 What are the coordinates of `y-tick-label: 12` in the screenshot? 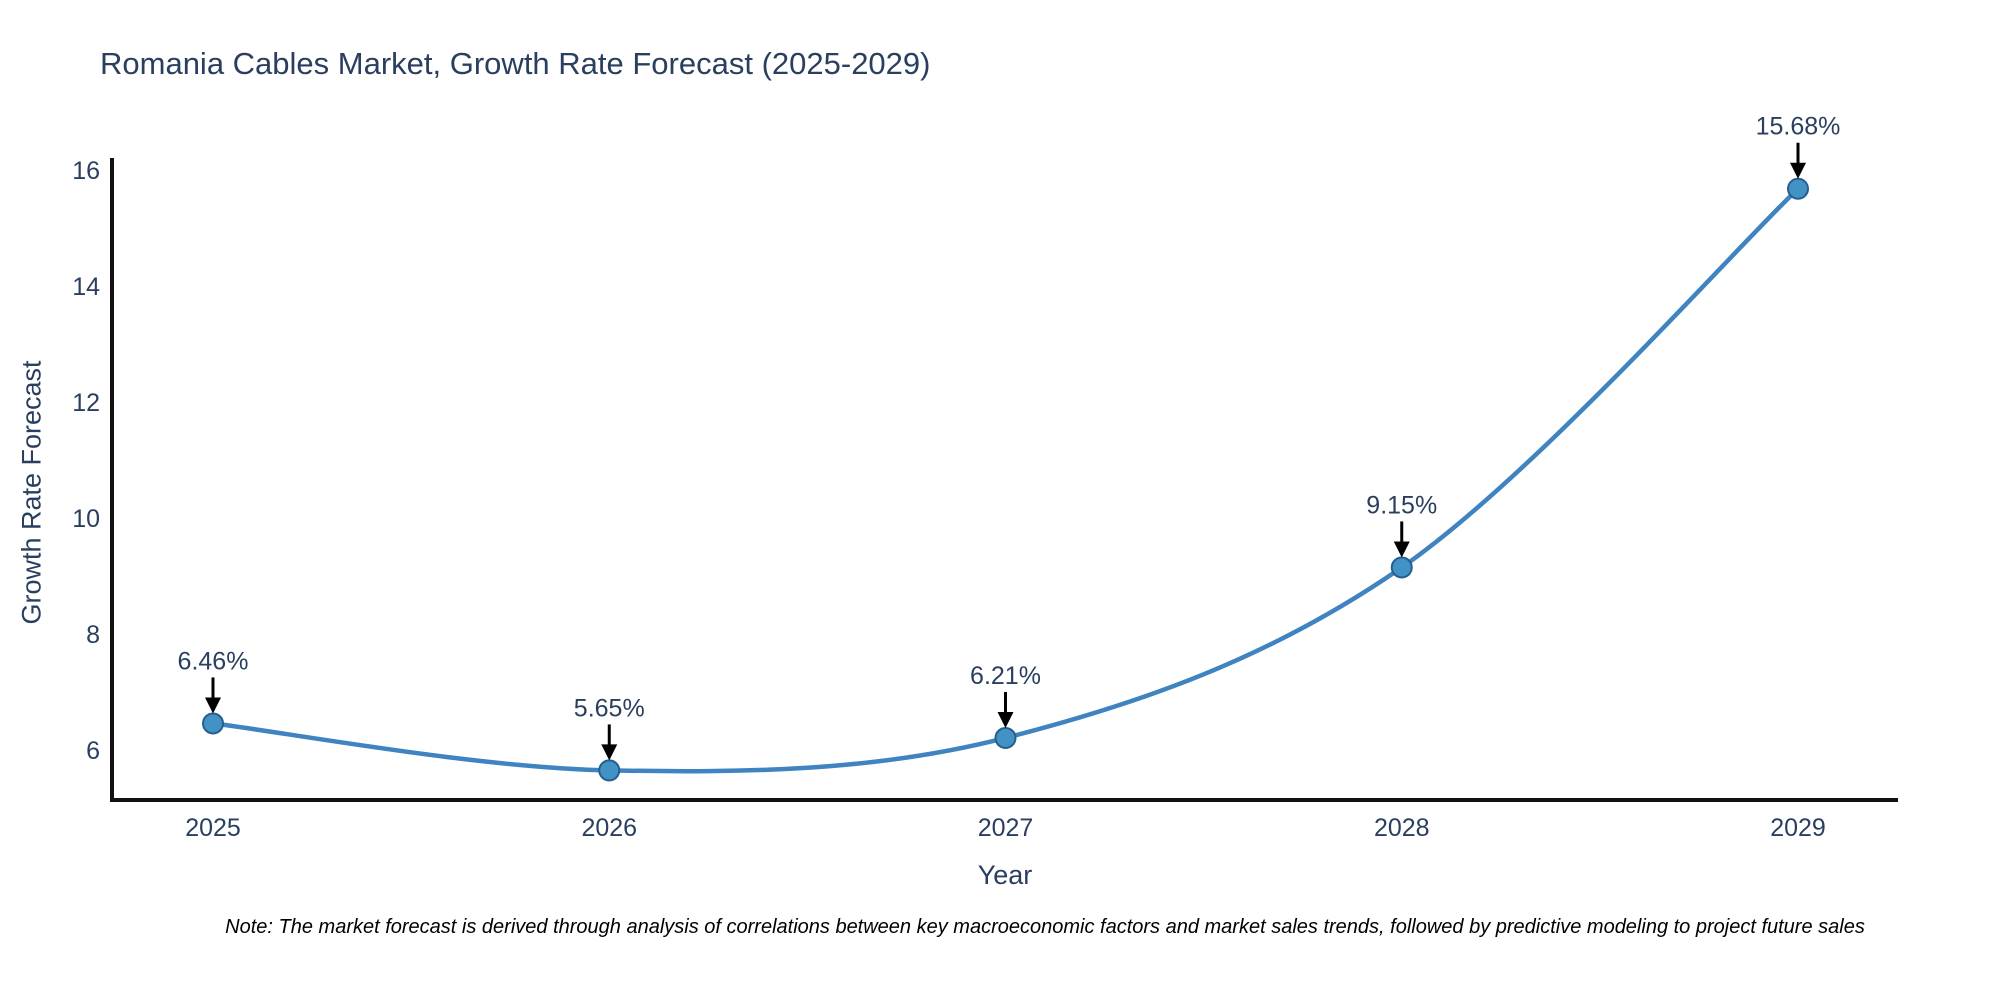 It's located at (86, 403).